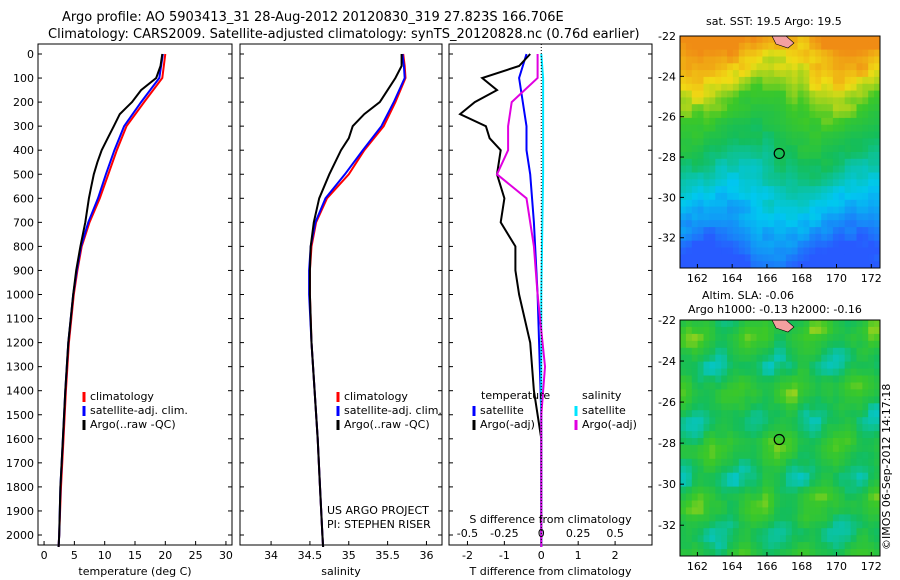 This screenshot has width=900, height=580. Describe the element at coordinates (30, 54) in the screenshot. I see `y-tick-label: 0` at that location.